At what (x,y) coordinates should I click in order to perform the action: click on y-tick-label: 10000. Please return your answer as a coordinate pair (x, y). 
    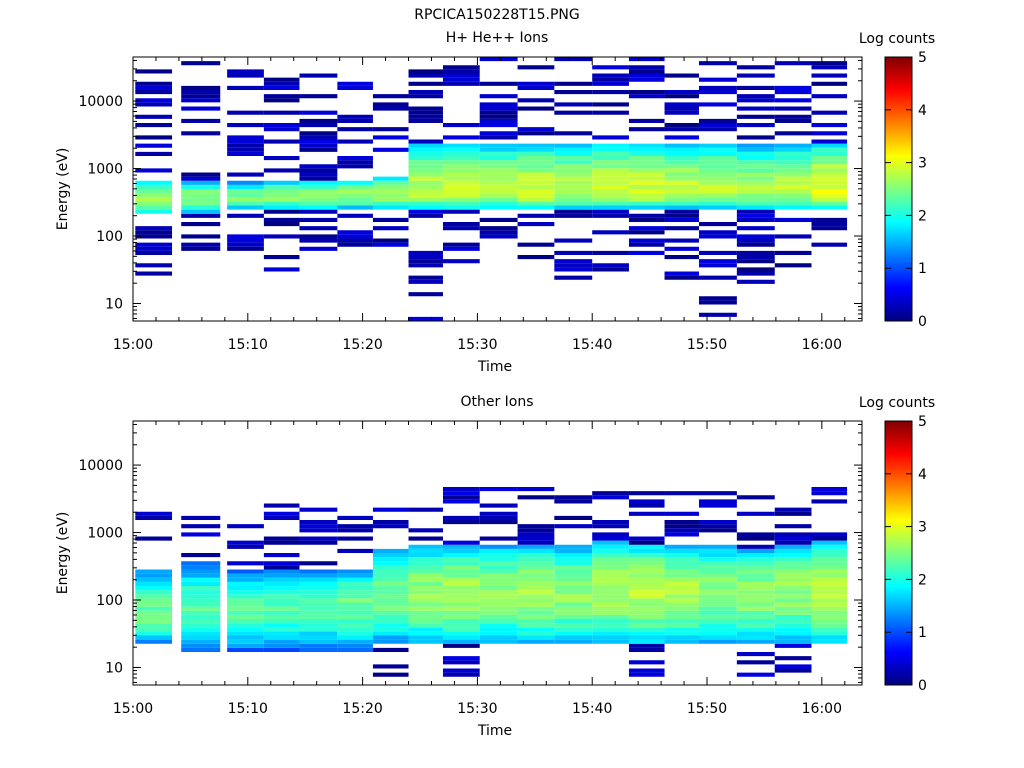
    Looking at the image, I should click on (100, 102).